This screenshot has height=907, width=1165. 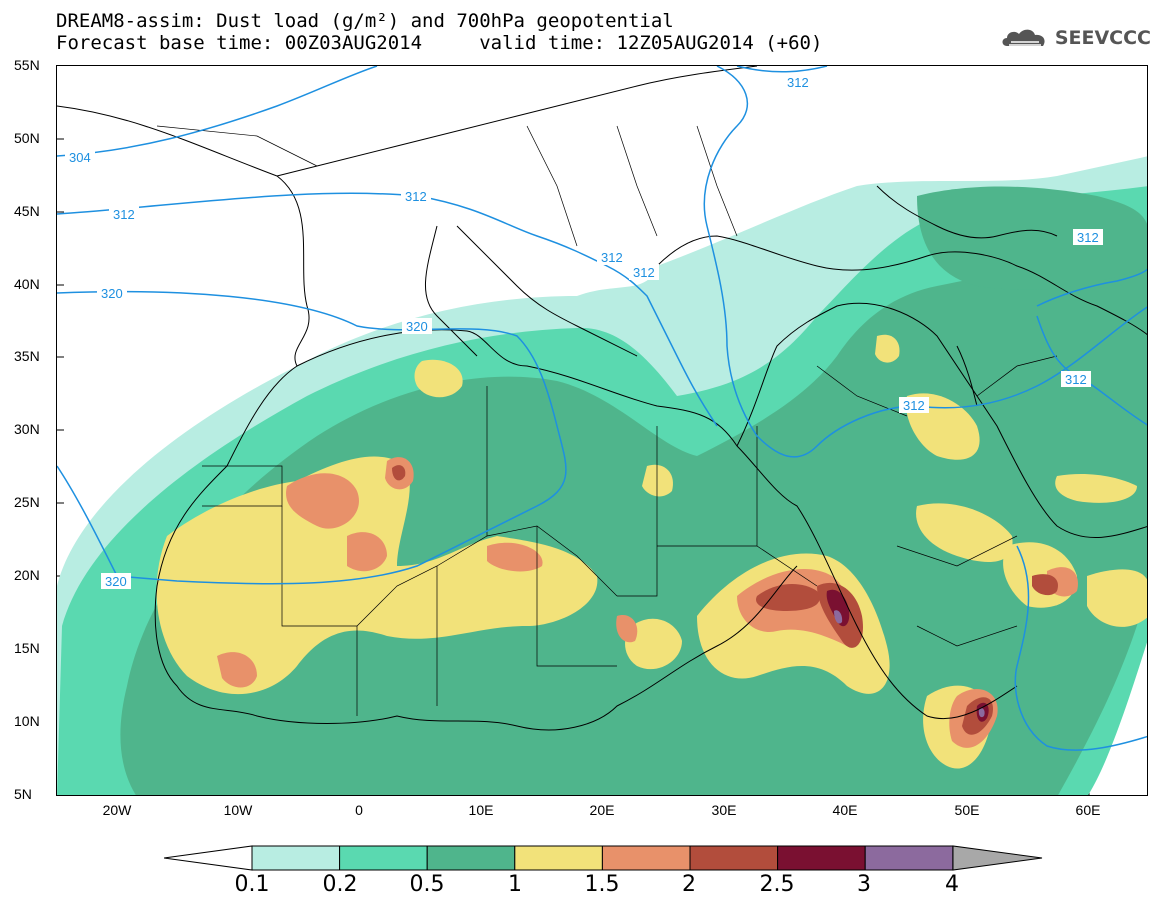 What do you see at coordinates (952, 884) in the screenshot?
I see `colorbar-label: 4` at bounding box center [952, 884].